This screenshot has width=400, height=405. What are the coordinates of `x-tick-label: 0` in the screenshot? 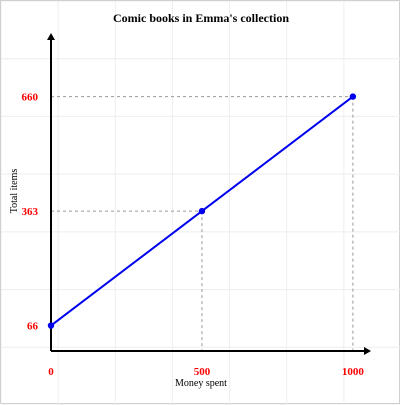 It's located at (51, 372).